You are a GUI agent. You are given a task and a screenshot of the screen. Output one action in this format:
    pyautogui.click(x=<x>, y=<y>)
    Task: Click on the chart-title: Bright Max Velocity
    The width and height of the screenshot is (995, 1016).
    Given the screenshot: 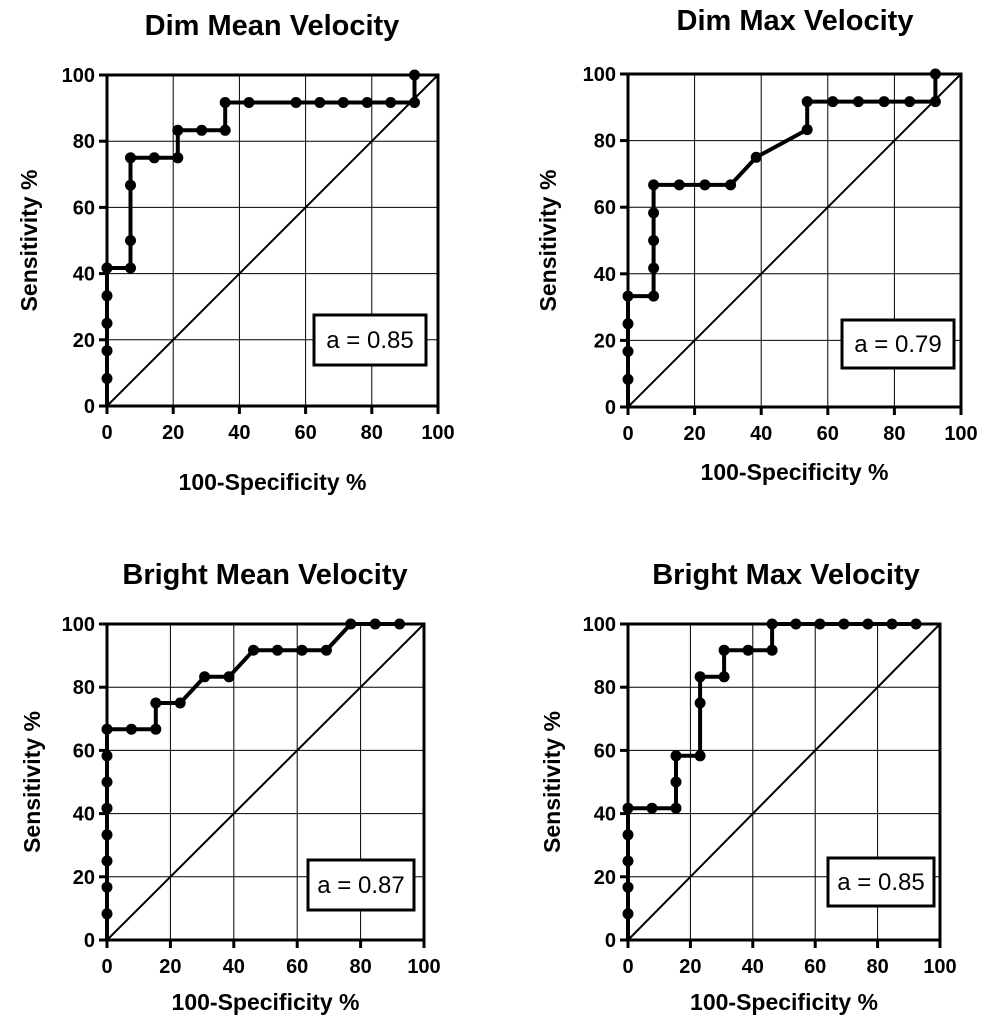 What is the action you would take?
    pyautogui.click(x=786, y=575)
    